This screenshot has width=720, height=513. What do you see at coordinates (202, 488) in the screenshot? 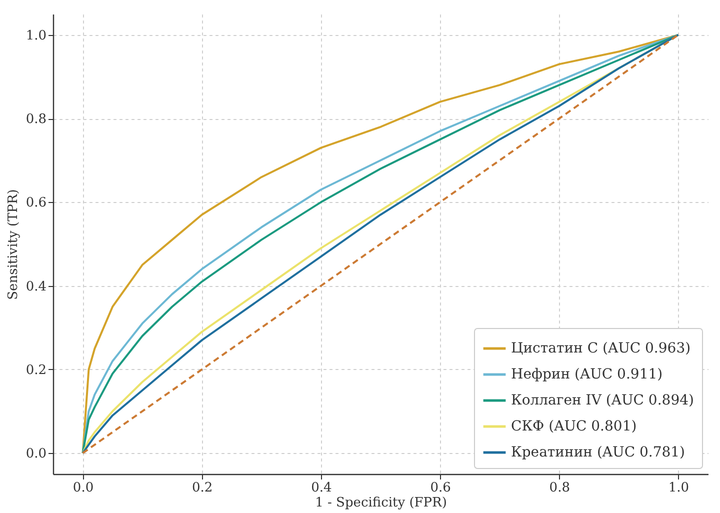
I see `x-tick-label: 0.2` at bounding box center [202, 488].